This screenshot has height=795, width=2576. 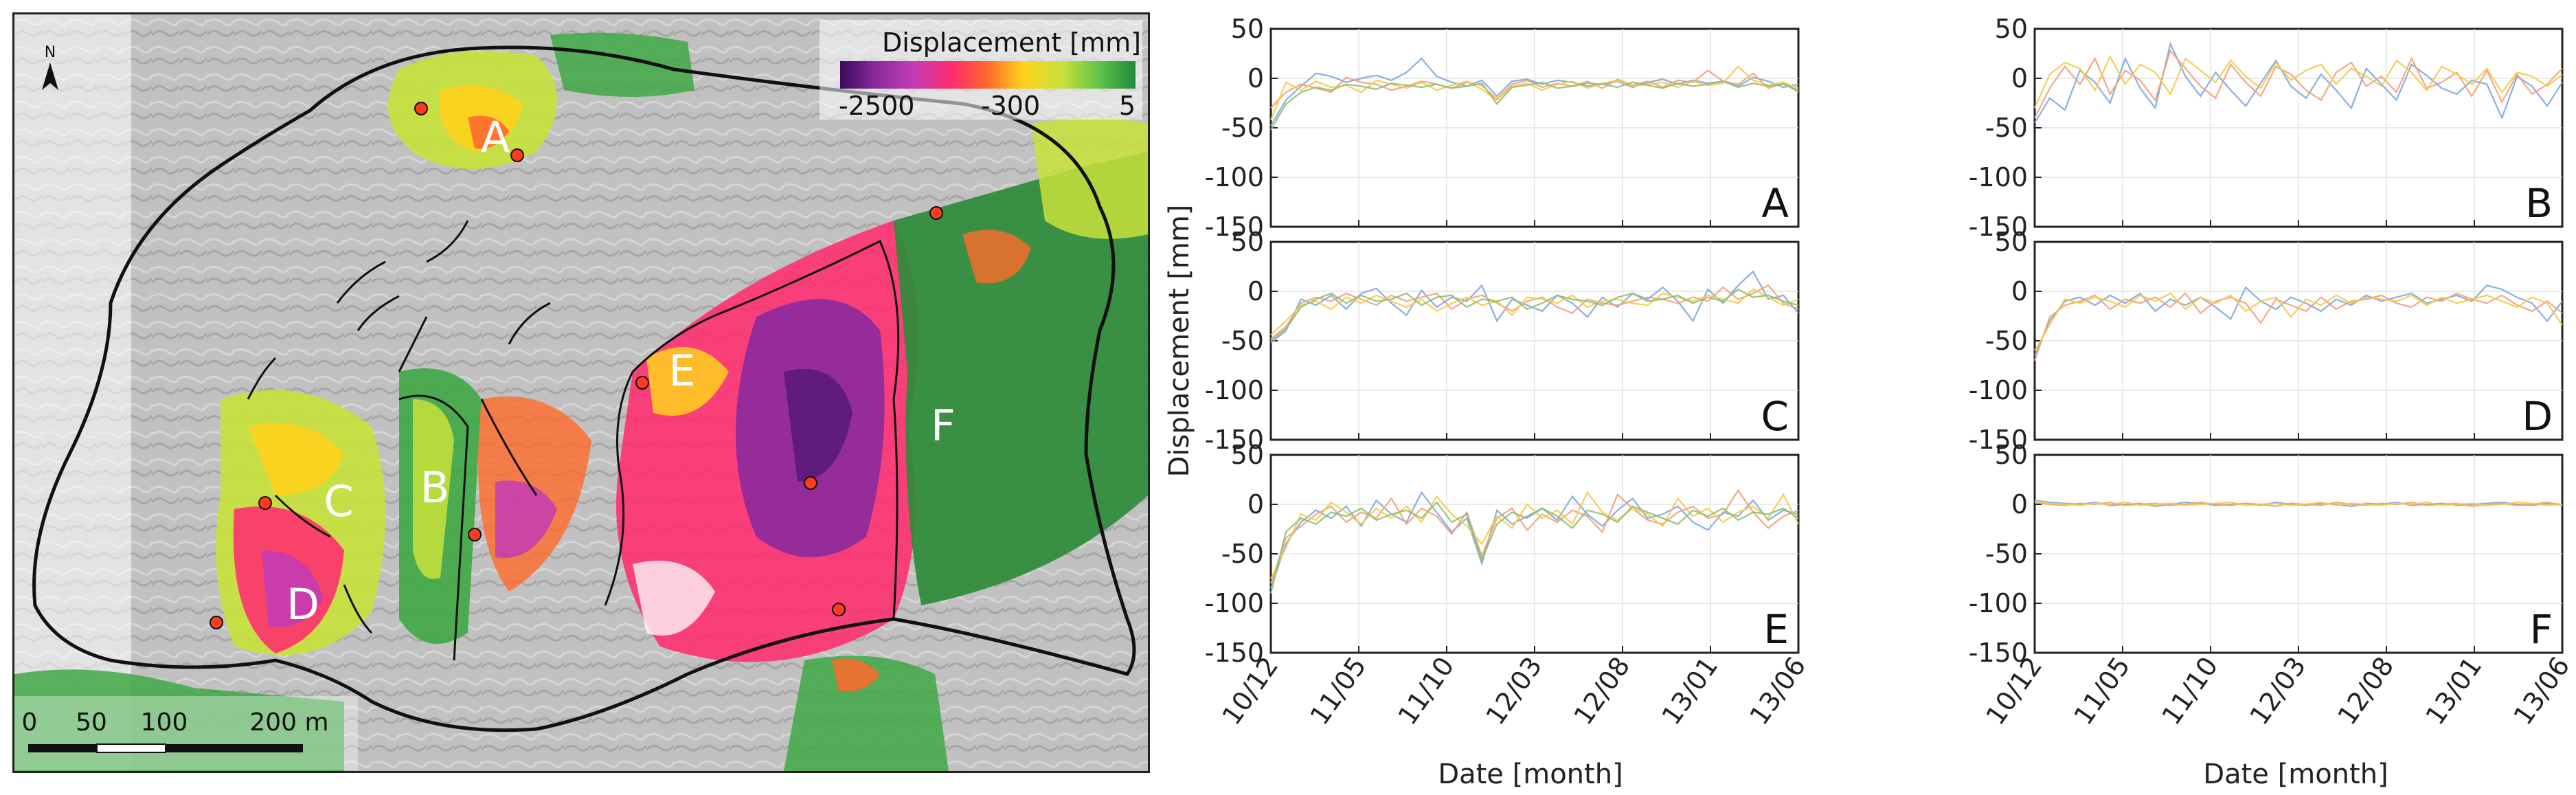 I want to click on scale-label-0: 0, so click(x=30, y=722).